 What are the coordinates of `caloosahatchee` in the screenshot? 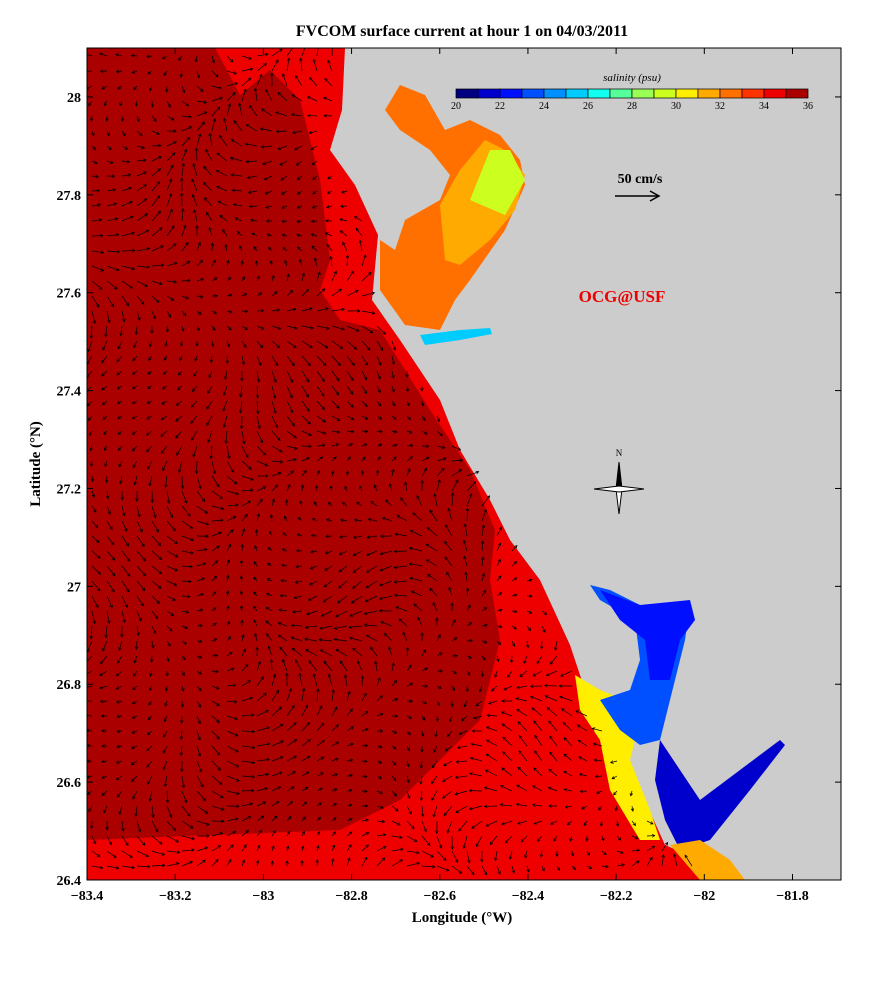 It's located at (720, 795).